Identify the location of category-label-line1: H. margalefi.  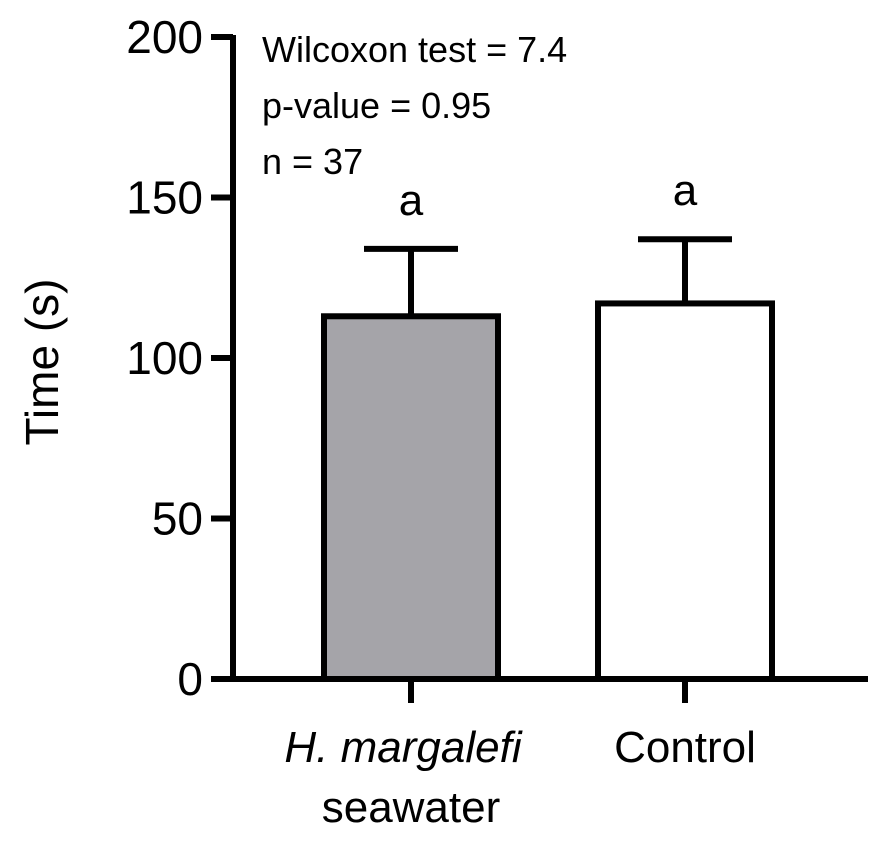
(403, 747).